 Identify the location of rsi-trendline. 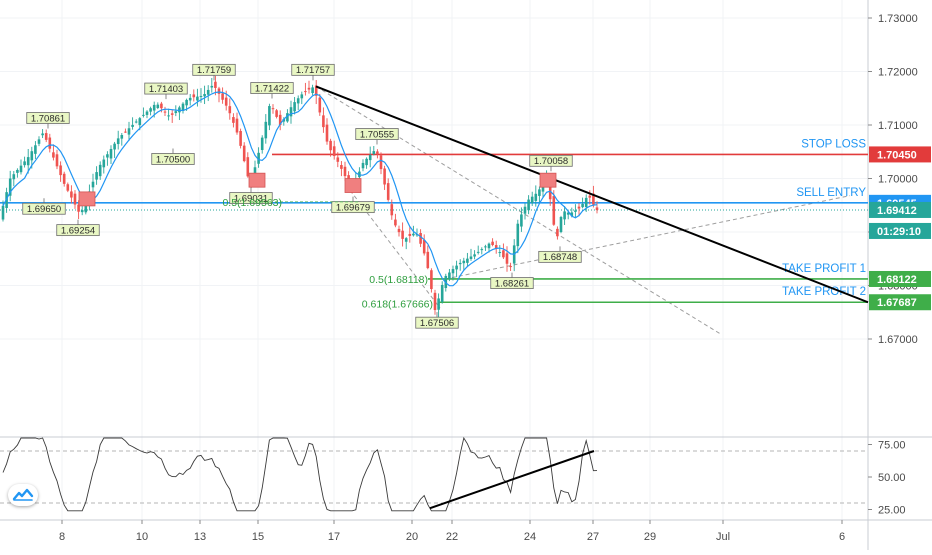
(512, 480).